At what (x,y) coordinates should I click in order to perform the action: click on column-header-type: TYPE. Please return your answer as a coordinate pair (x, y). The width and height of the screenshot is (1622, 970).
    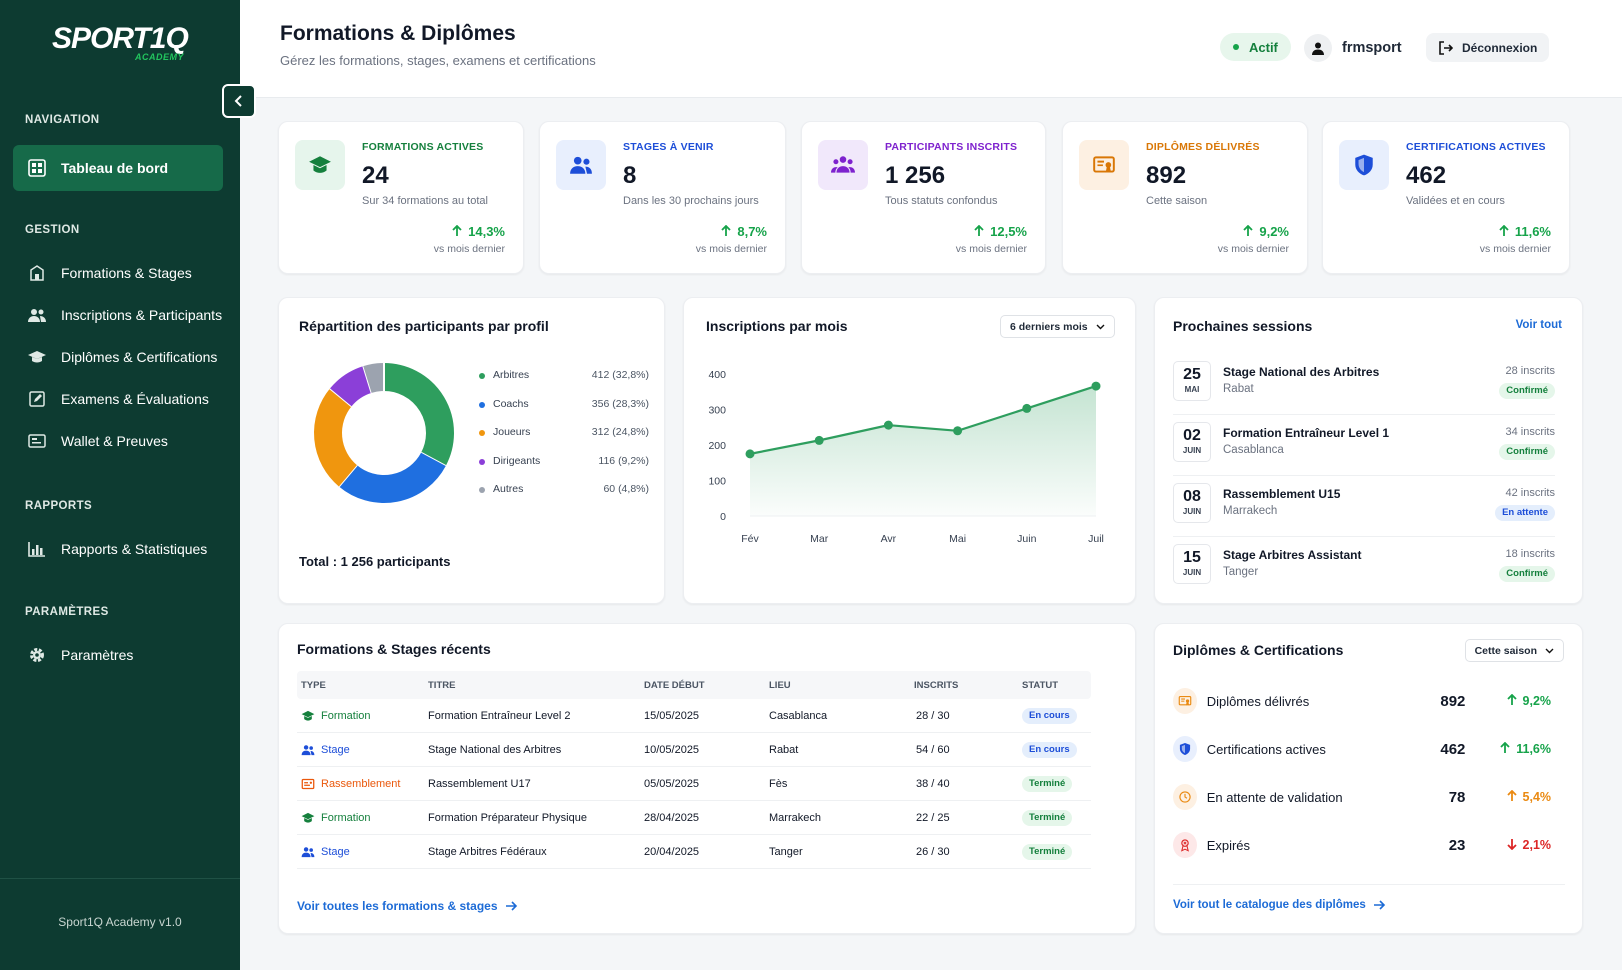
    Looking at the image, I should click on (313, 685).